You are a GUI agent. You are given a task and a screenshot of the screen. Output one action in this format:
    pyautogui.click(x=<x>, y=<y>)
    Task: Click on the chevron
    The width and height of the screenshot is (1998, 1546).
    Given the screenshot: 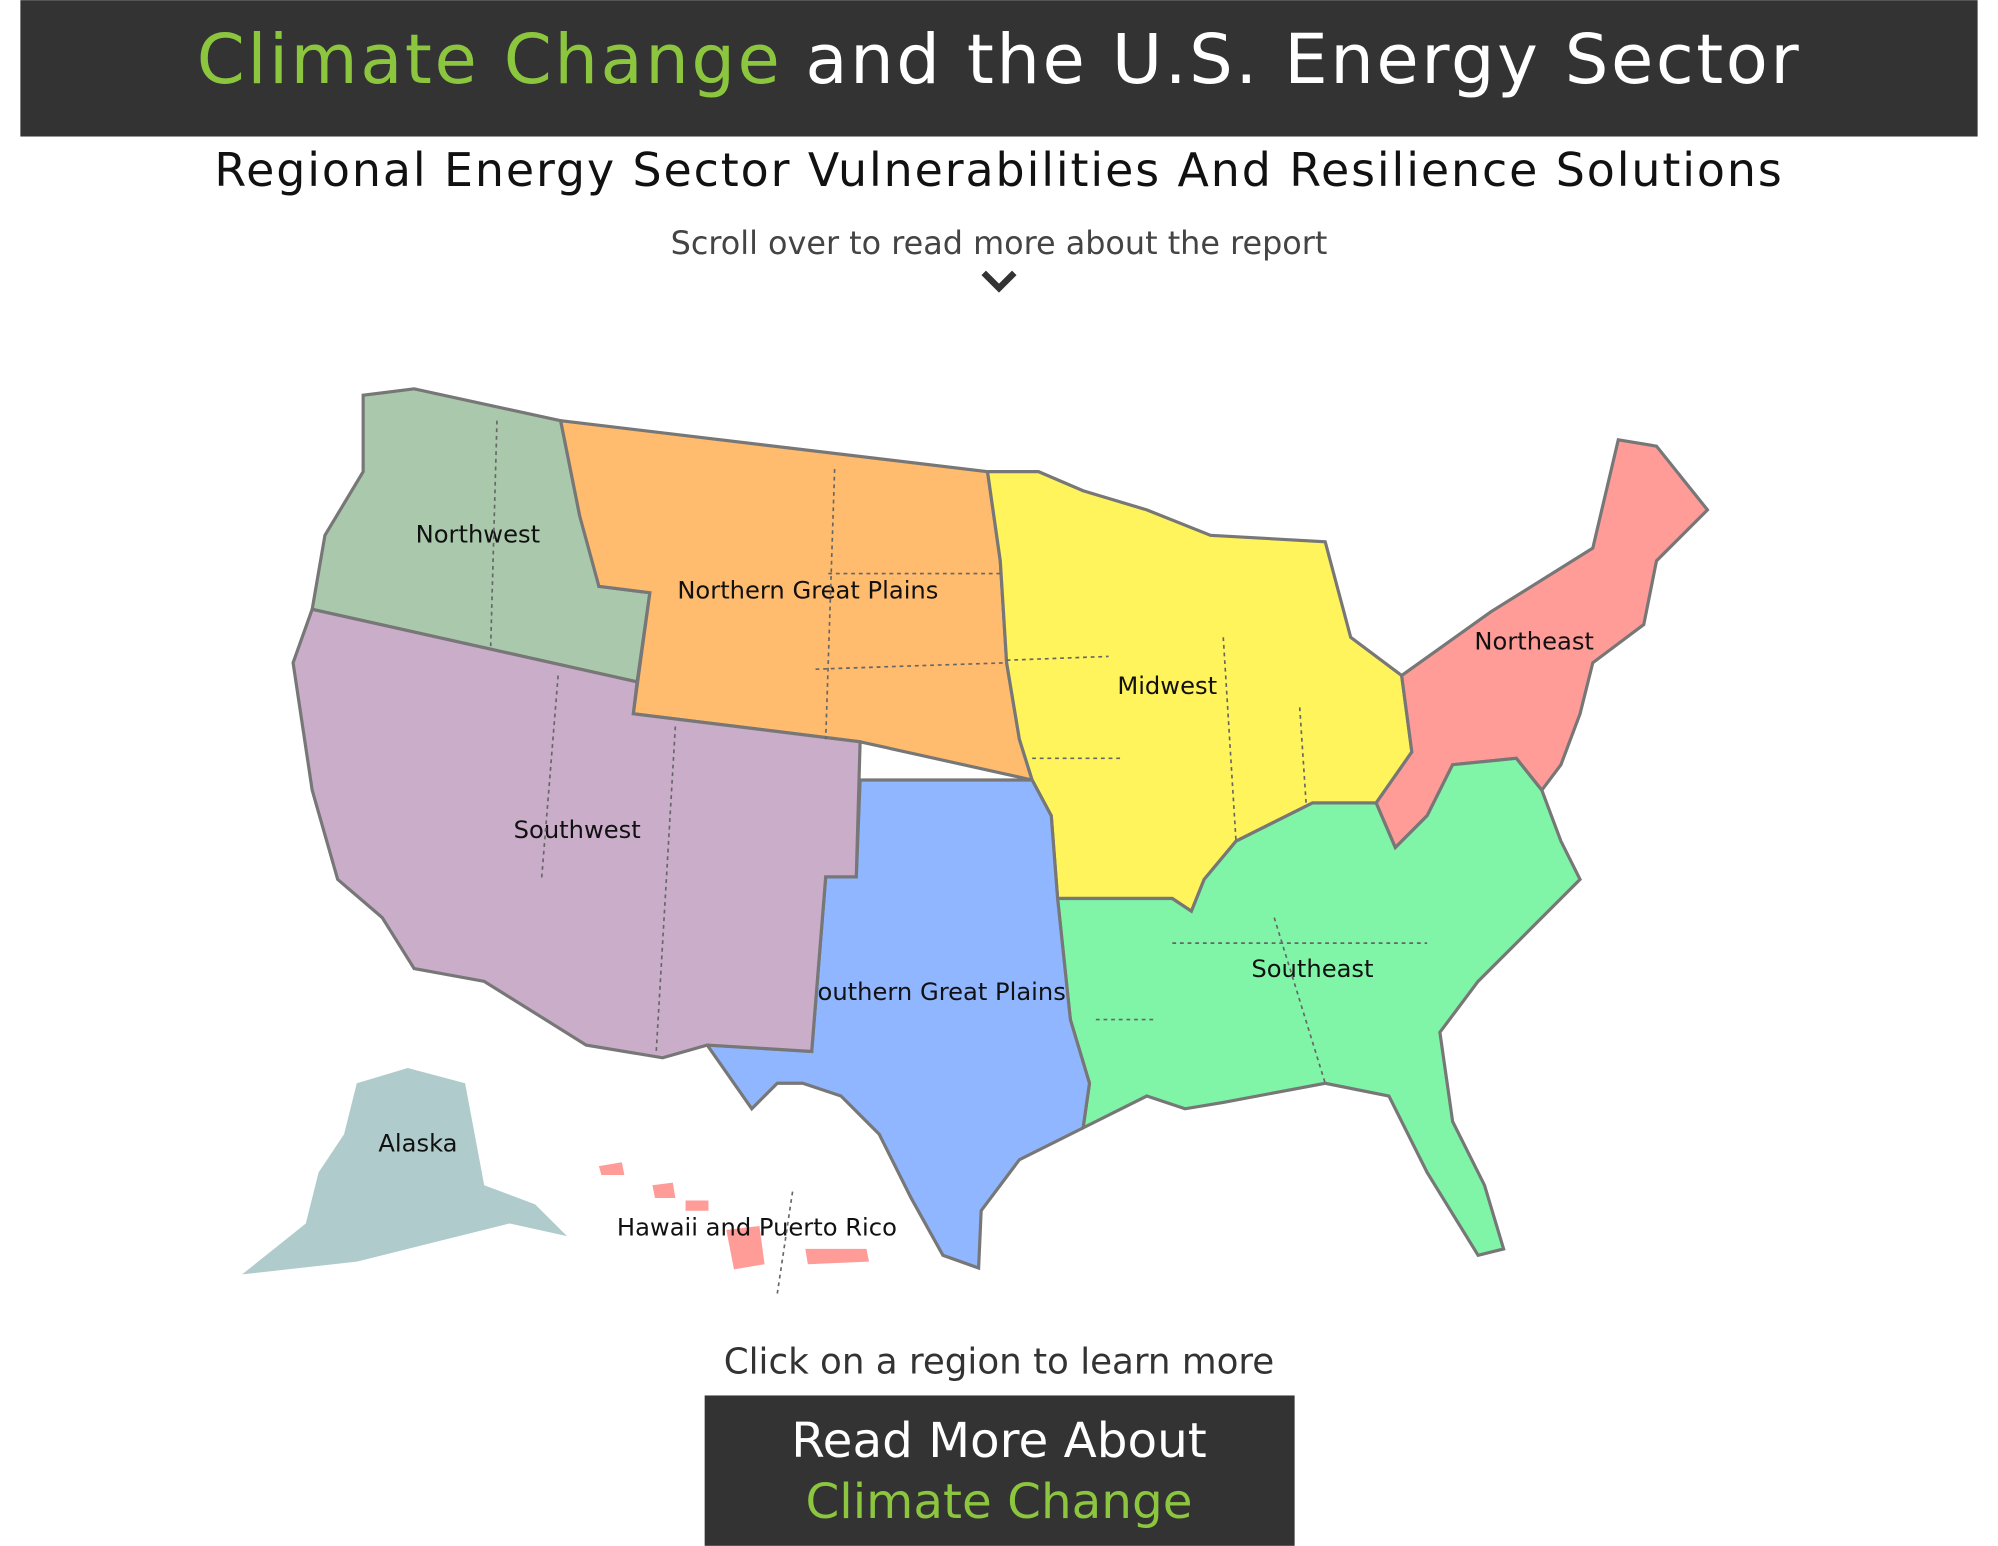 What is the action you would take?
    pyautogui.click(x=999, y=281)
    